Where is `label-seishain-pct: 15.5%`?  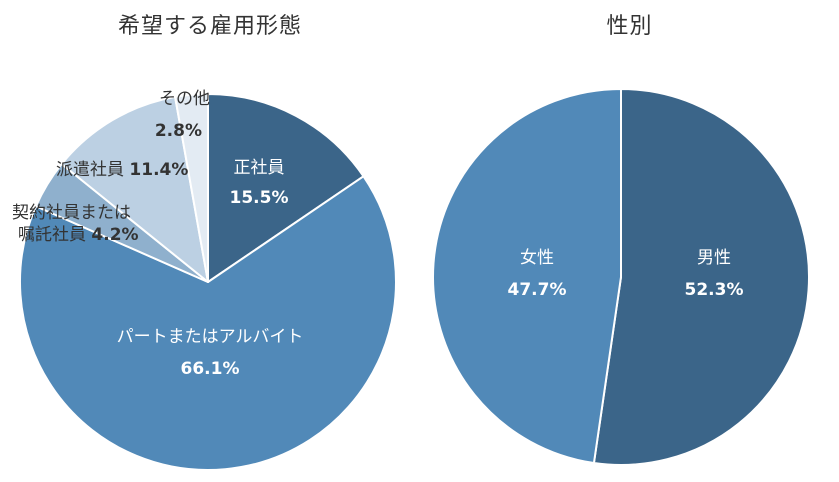 label-seishain-pct: 15.5% is located at coordinates (259, 198).